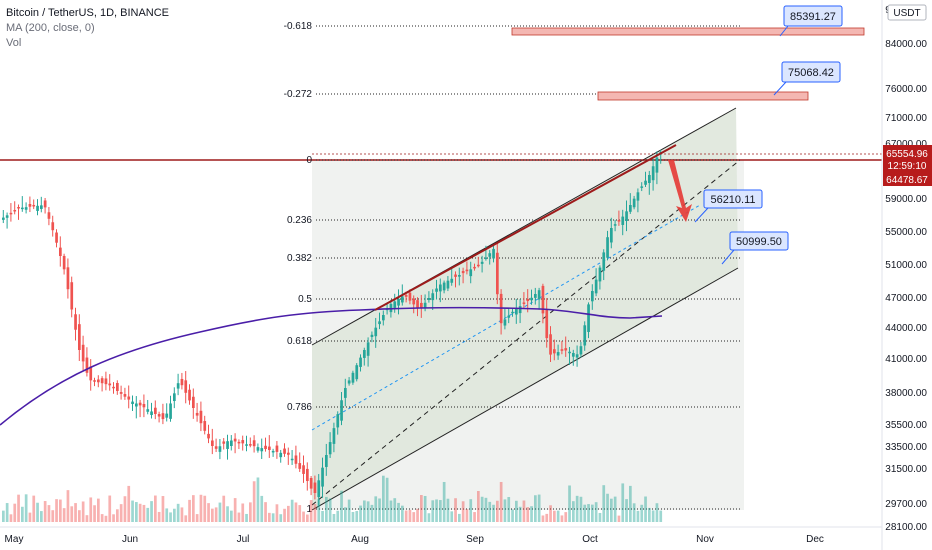  What do you see at coordinates (907, 166) in the screenshot?
I see `candle-countdown: 12:59:10` at bounding box center [907, 166].